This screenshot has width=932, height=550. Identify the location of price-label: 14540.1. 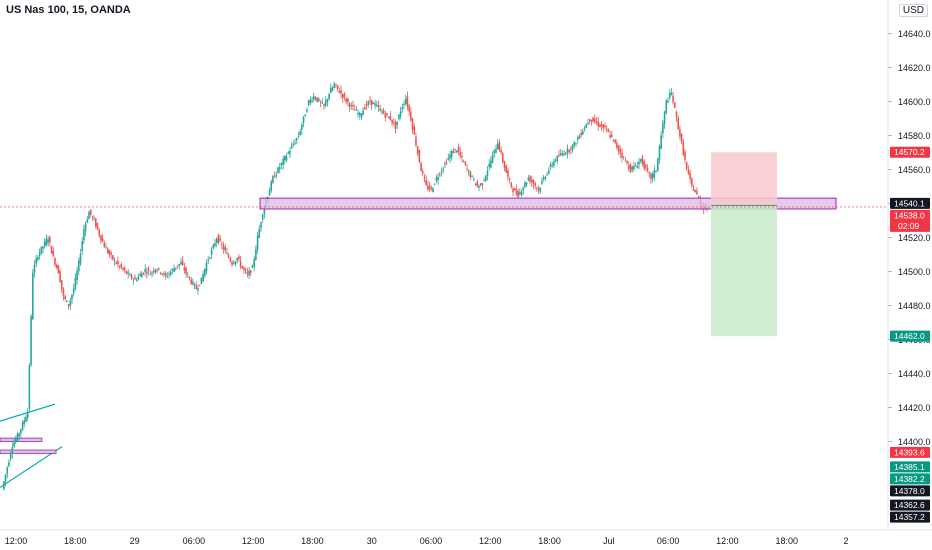
(909, 203).